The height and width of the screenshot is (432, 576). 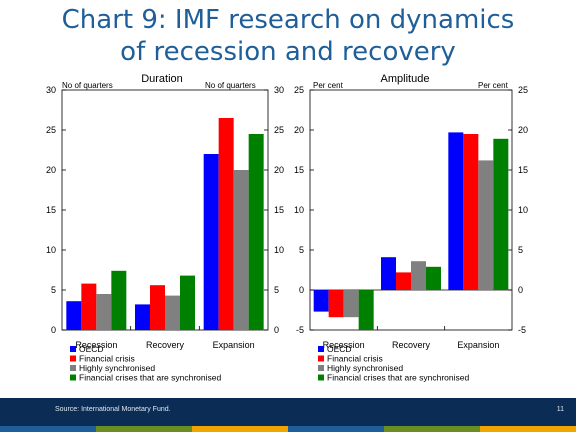 I want to click on chart2-left-tick-label: 0, so click(x=301, y=290).